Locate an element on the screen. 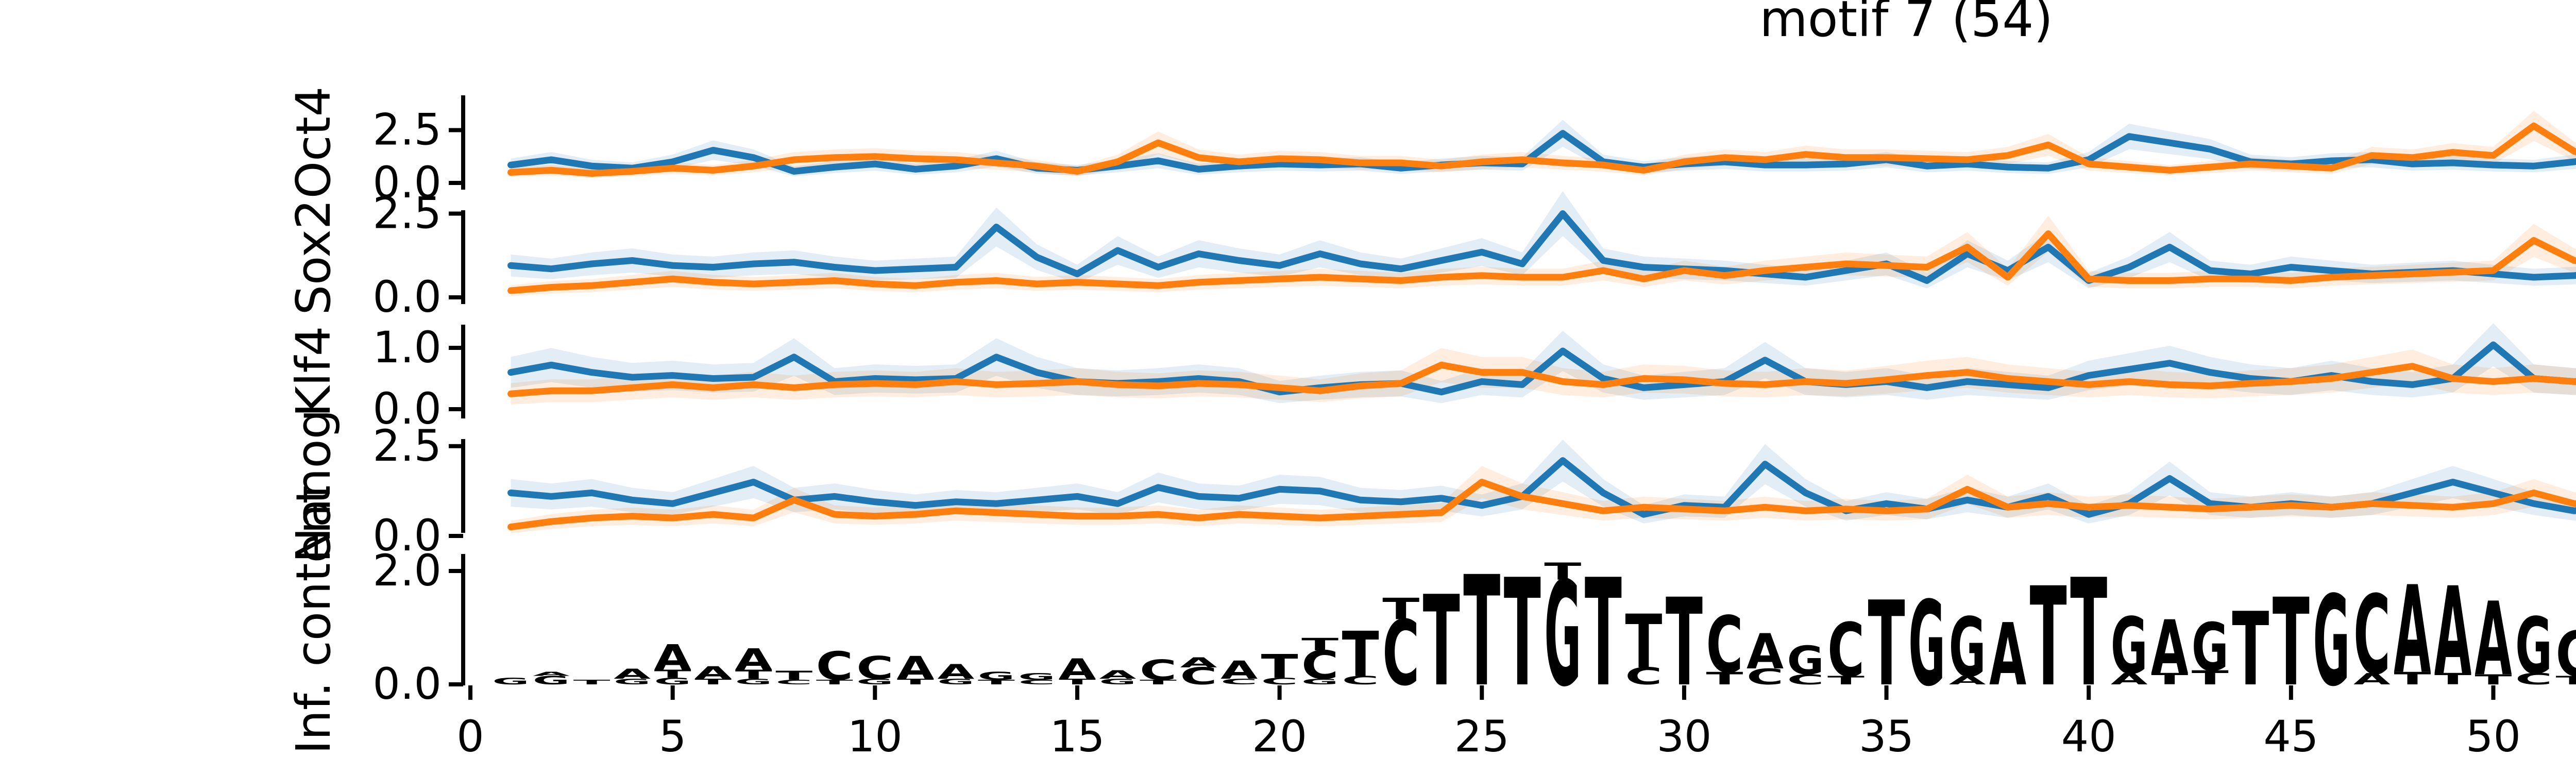 The image size is (2576, 773). chart-title: motif 7 (54) is located at coordinates (1906, 24).